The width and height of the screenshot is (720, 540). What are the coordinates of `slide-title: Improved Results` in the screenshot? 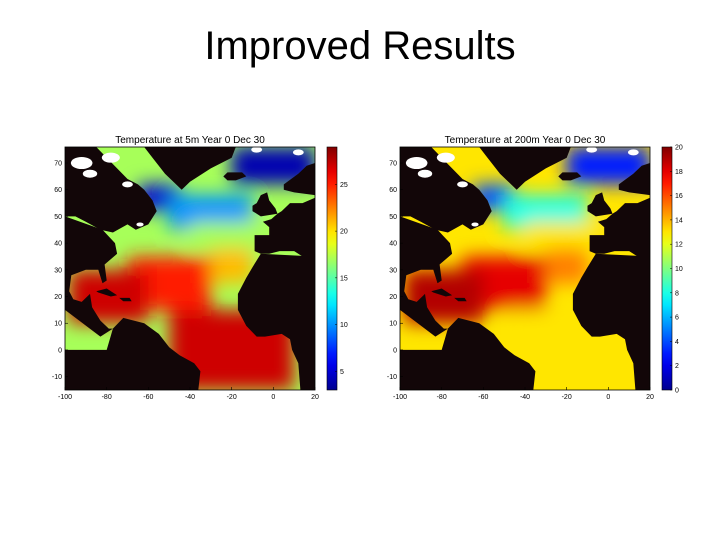 It's located at (360, 46).